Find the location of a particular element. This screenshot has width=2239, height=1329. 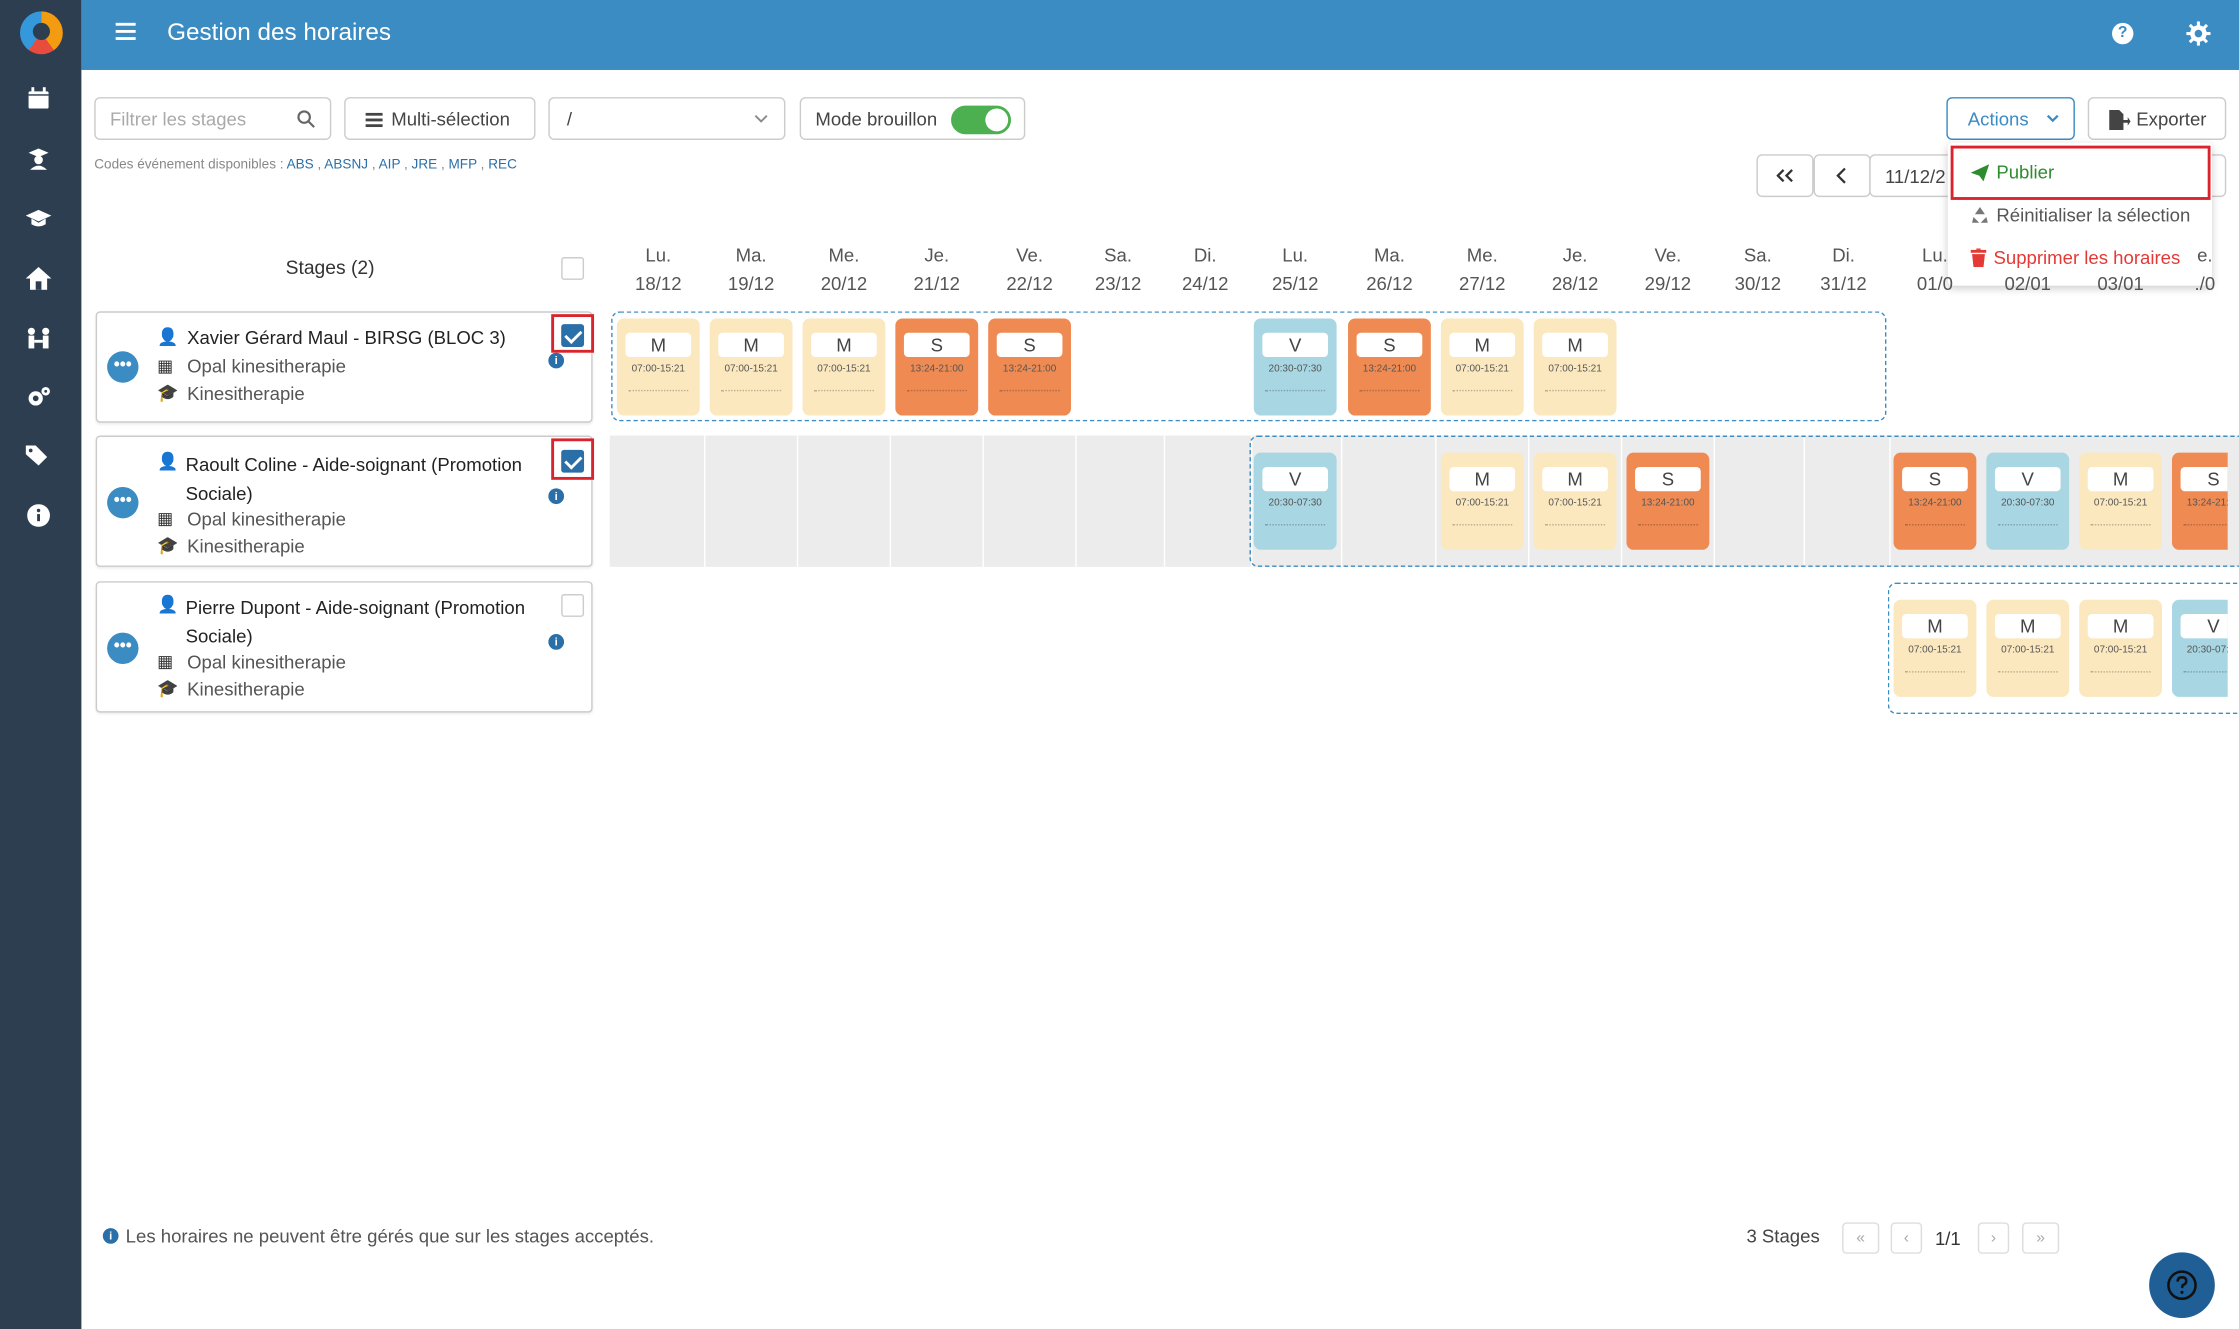

period-select: / is located at coordinates (667, 118).